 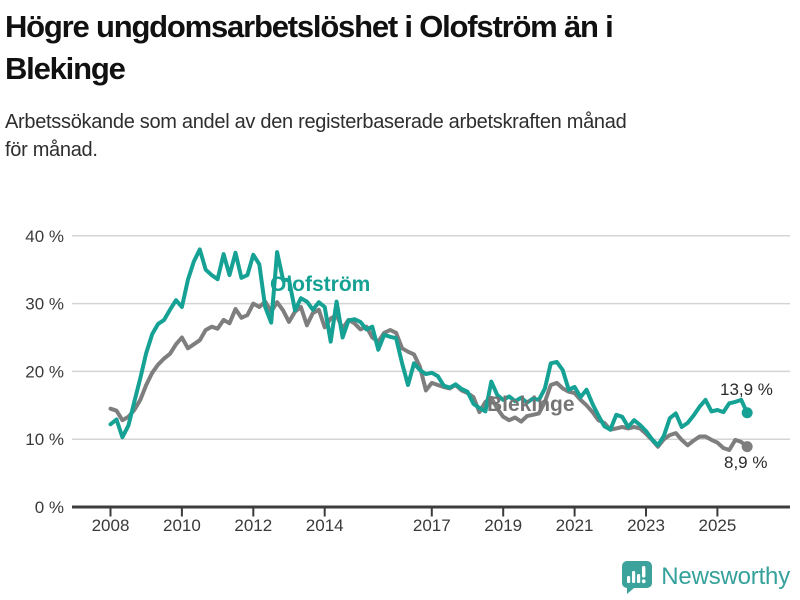 What do you see at coordinates (44, 371) in the screenshot?
I see `y-tick-label: 20 %` at bounding box center [44, 371].